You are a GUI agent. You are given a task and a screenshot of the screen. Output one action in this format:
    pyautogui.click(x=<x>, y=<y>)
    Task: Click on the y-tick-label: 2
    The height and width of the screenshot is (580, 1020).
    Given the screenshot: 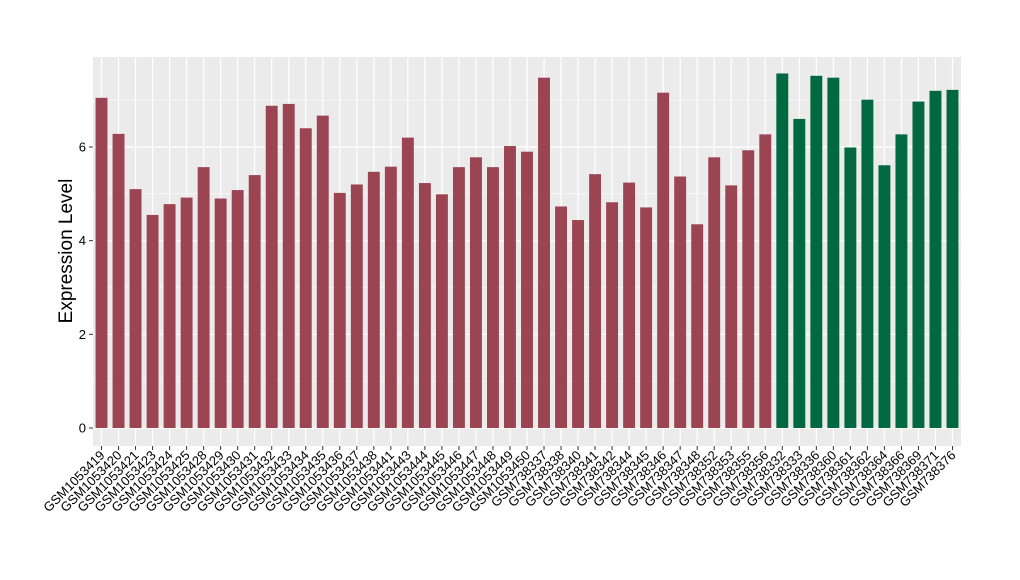 What is the action you would take?
    pyautogui.click(x=82, y=334)
    